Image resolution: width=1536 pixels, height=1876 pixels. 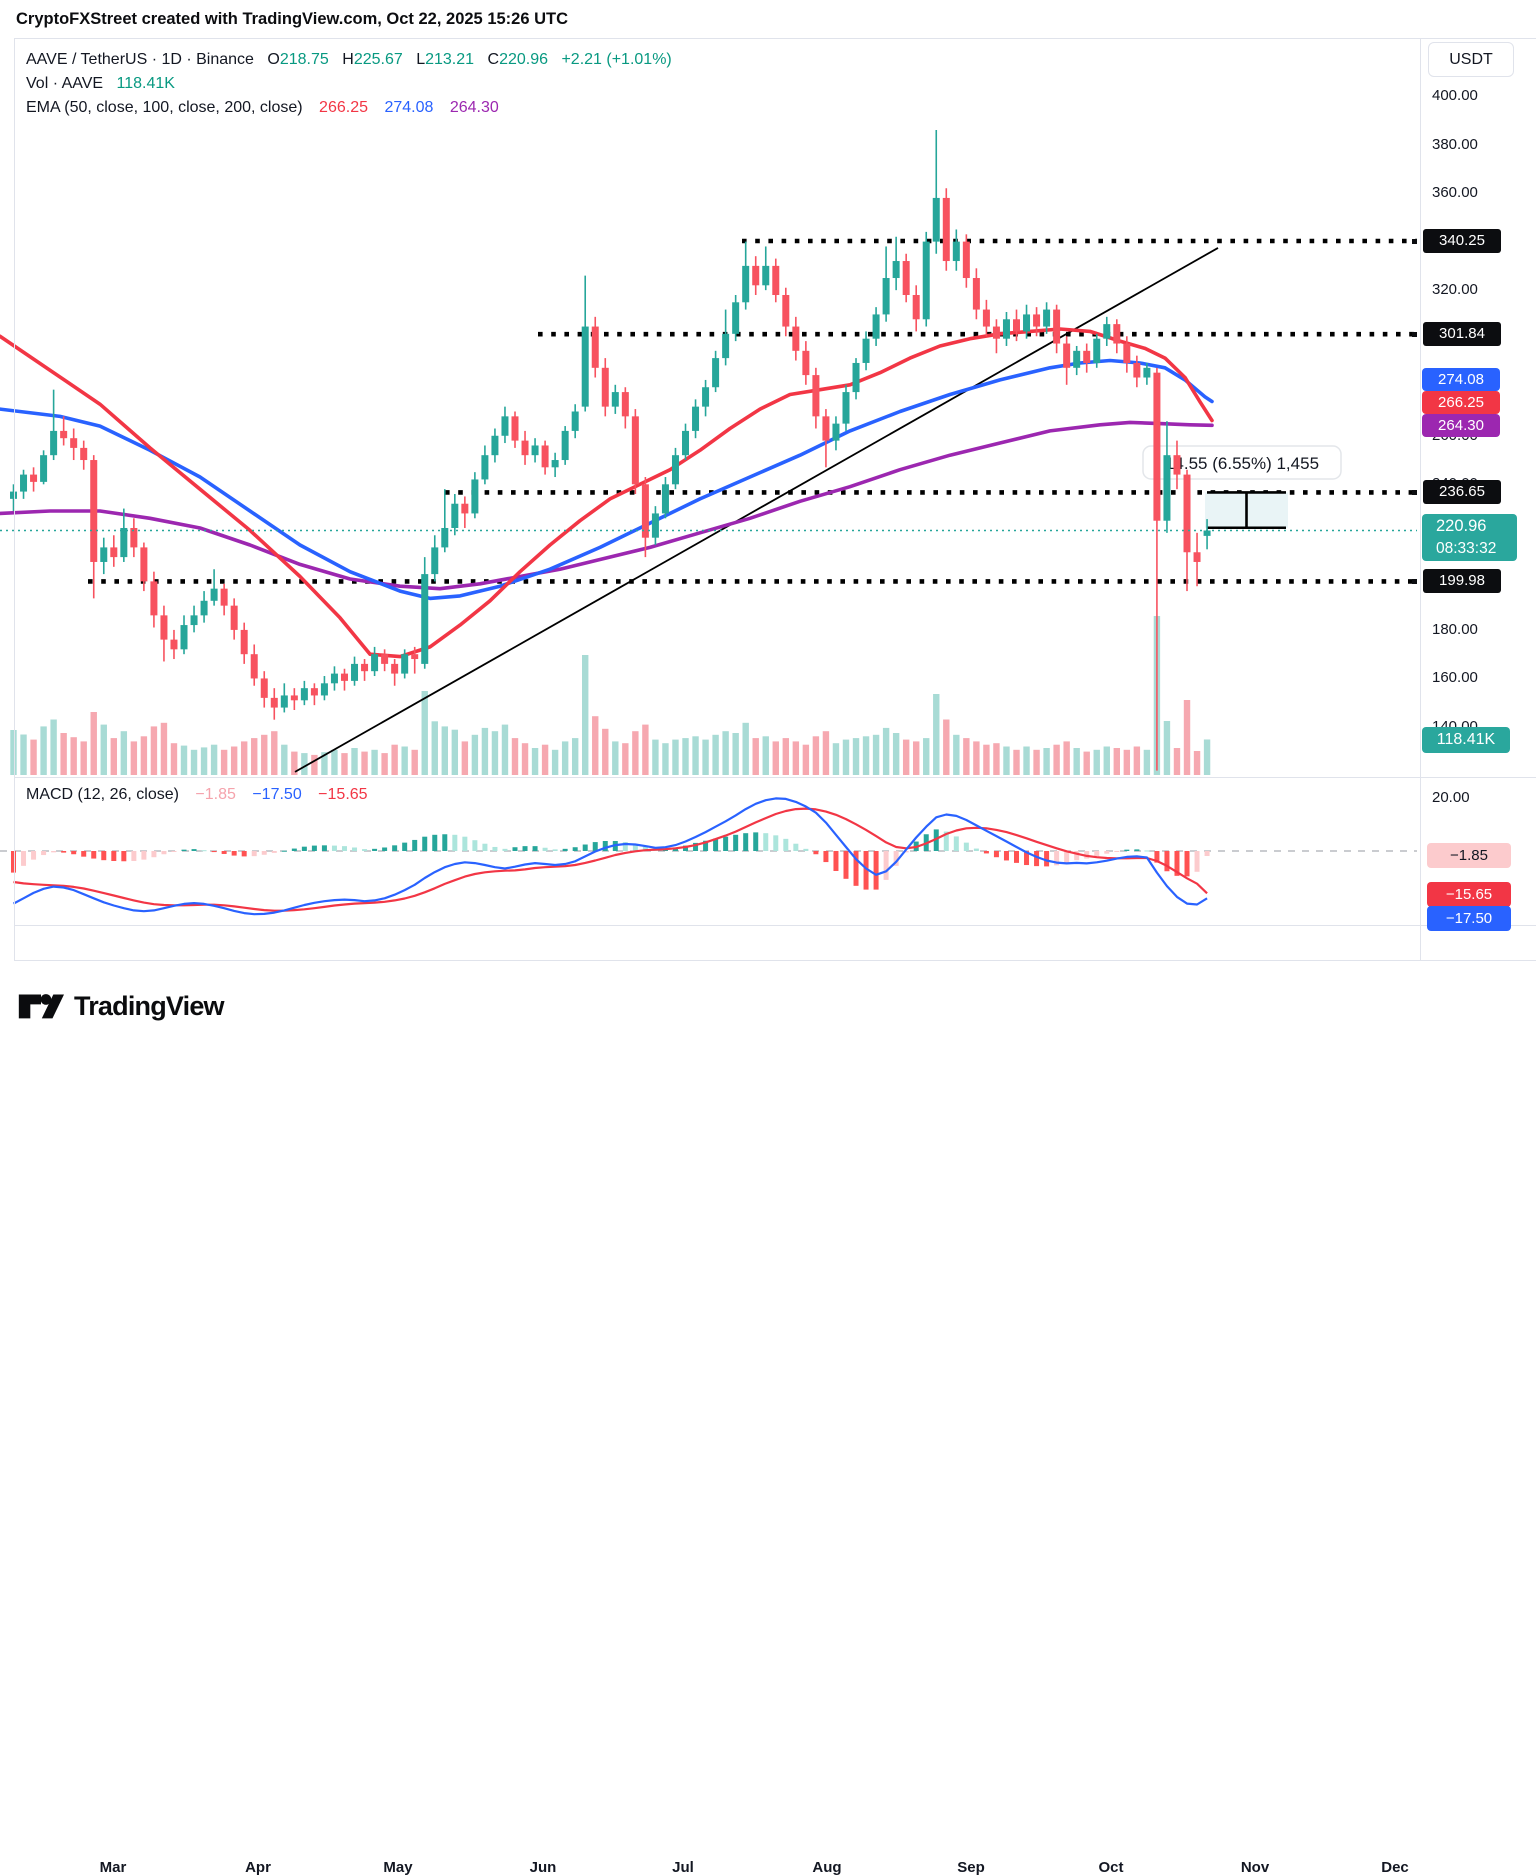 I want to click on month-label-jun: Jun, so click(x=543, y=1867).